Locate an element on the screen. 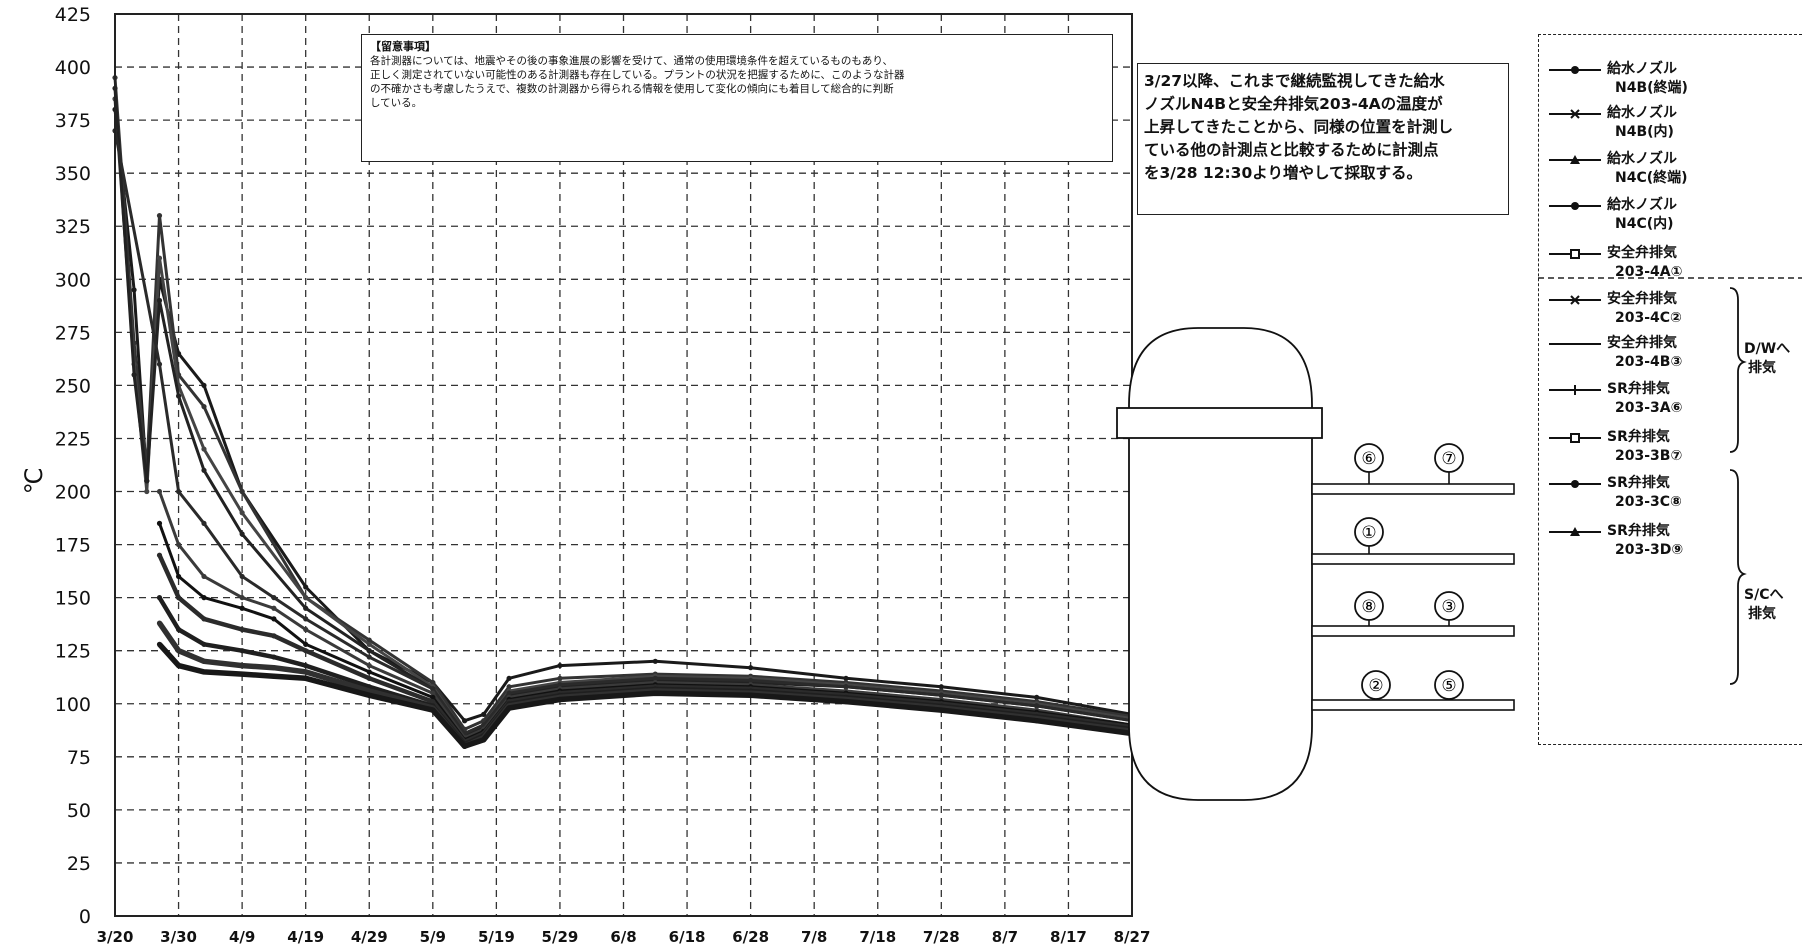 The image size is (1802, 945). y-tick-label: 350 is located at coordinates (73, 174).